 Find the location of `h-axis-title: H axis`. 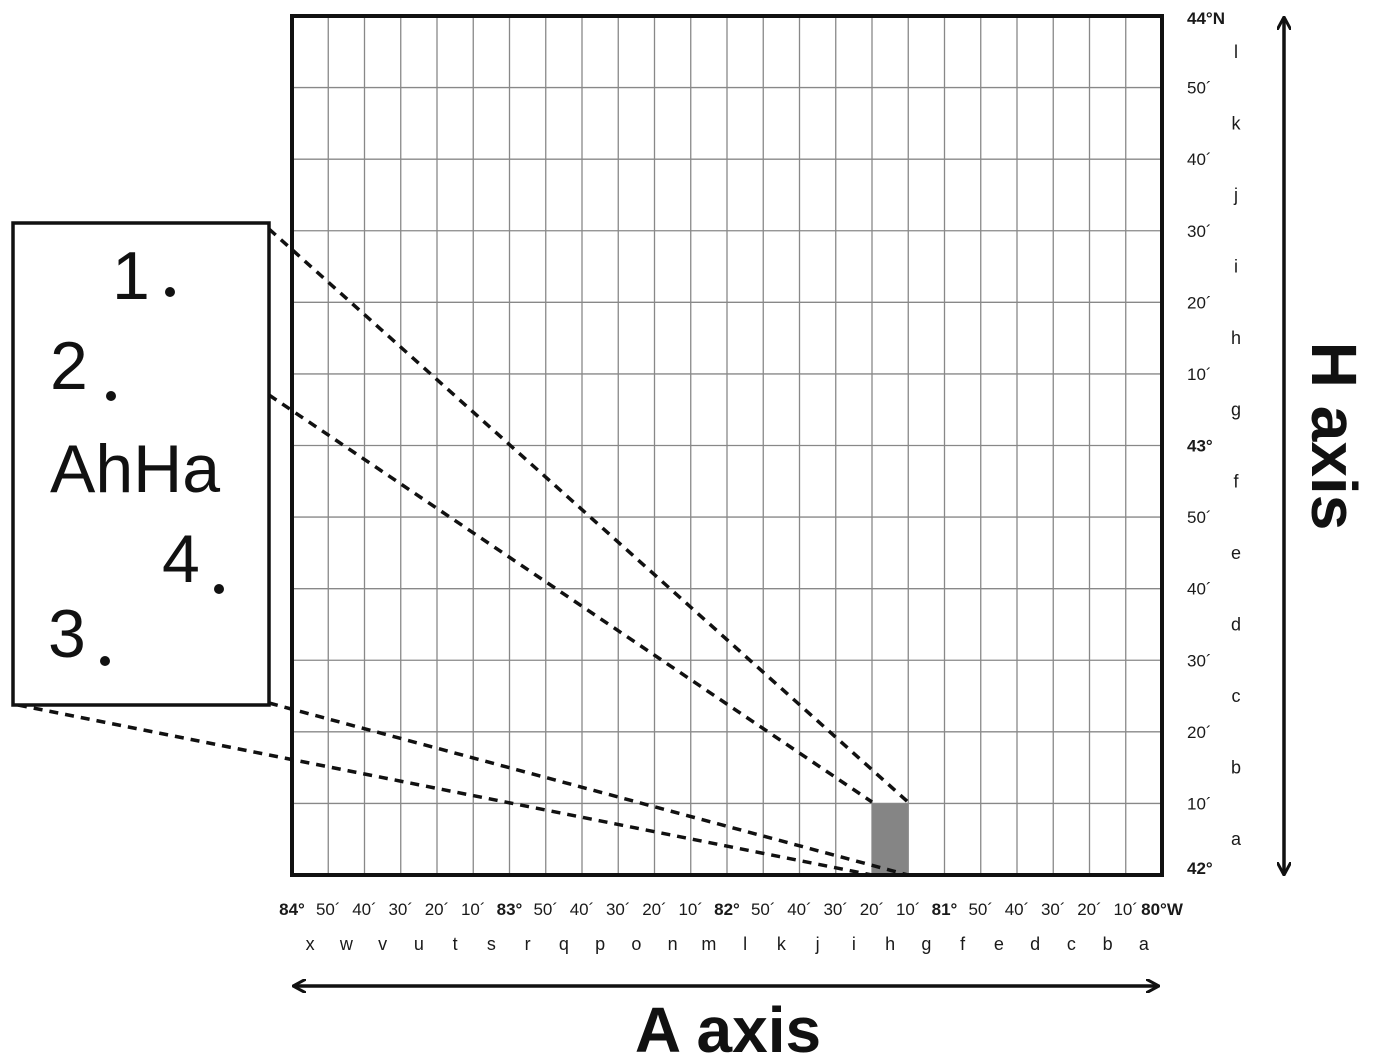

h-axis-title: H axis is located at coordinates (1334, 436).